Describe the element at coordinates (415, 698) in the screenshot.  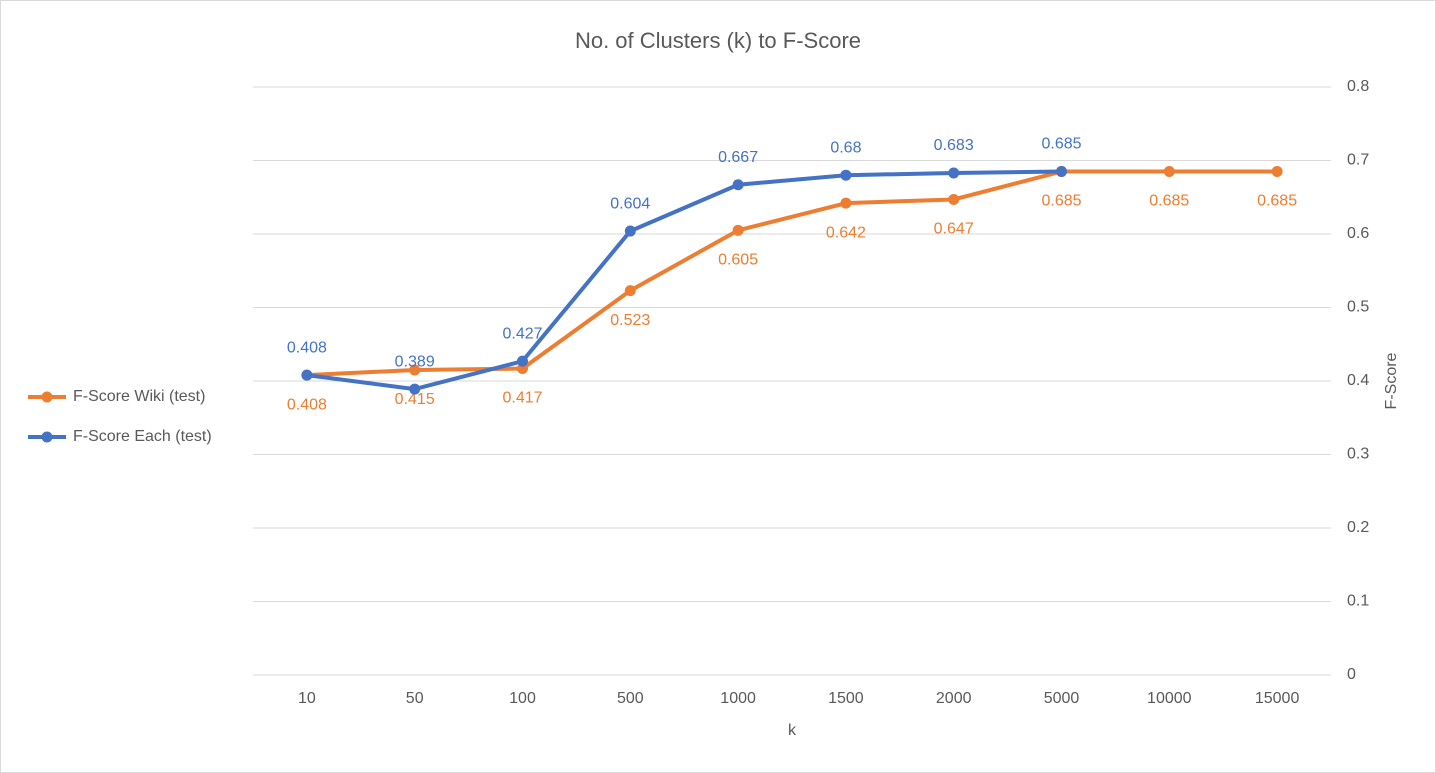
I see `x-tick-label: 50` at that location.